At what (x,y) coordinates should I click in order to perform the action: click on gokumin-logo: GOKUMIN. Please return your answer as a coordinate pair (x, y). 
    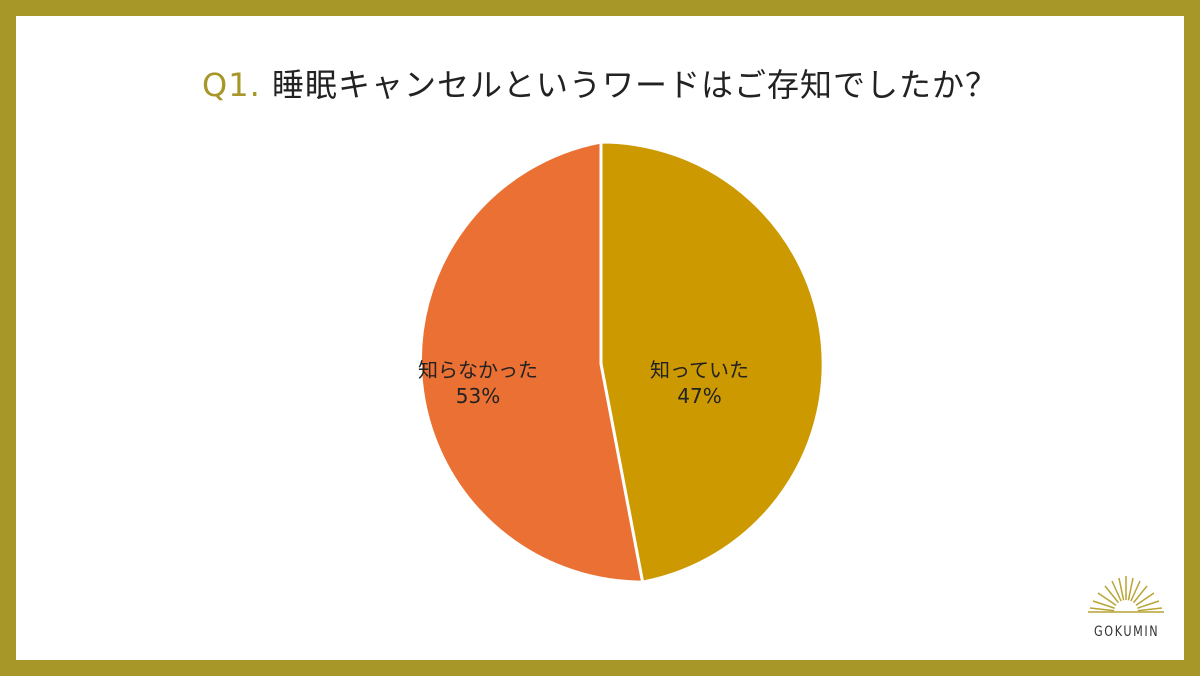
    Looking at the image, I should click on (1126, 612).